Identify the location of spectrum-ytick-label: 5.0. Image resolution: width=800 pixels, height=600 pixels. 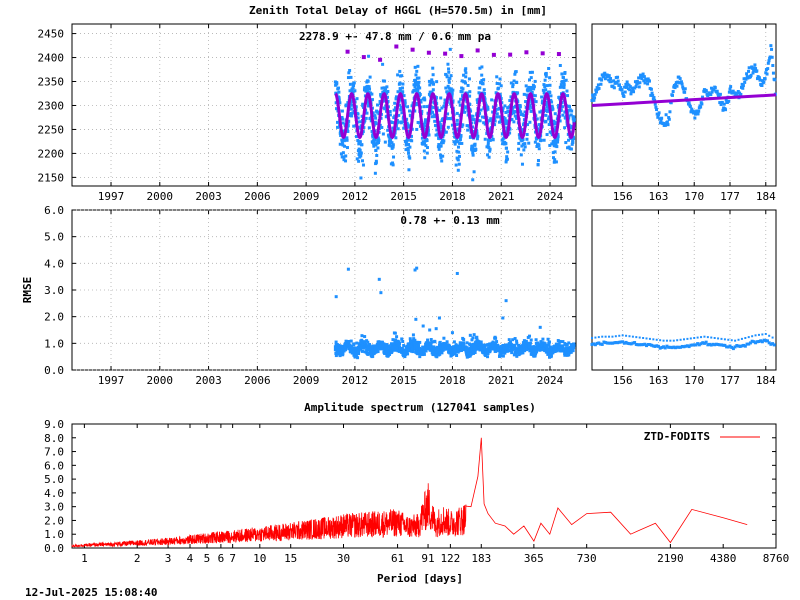
(54, 479).